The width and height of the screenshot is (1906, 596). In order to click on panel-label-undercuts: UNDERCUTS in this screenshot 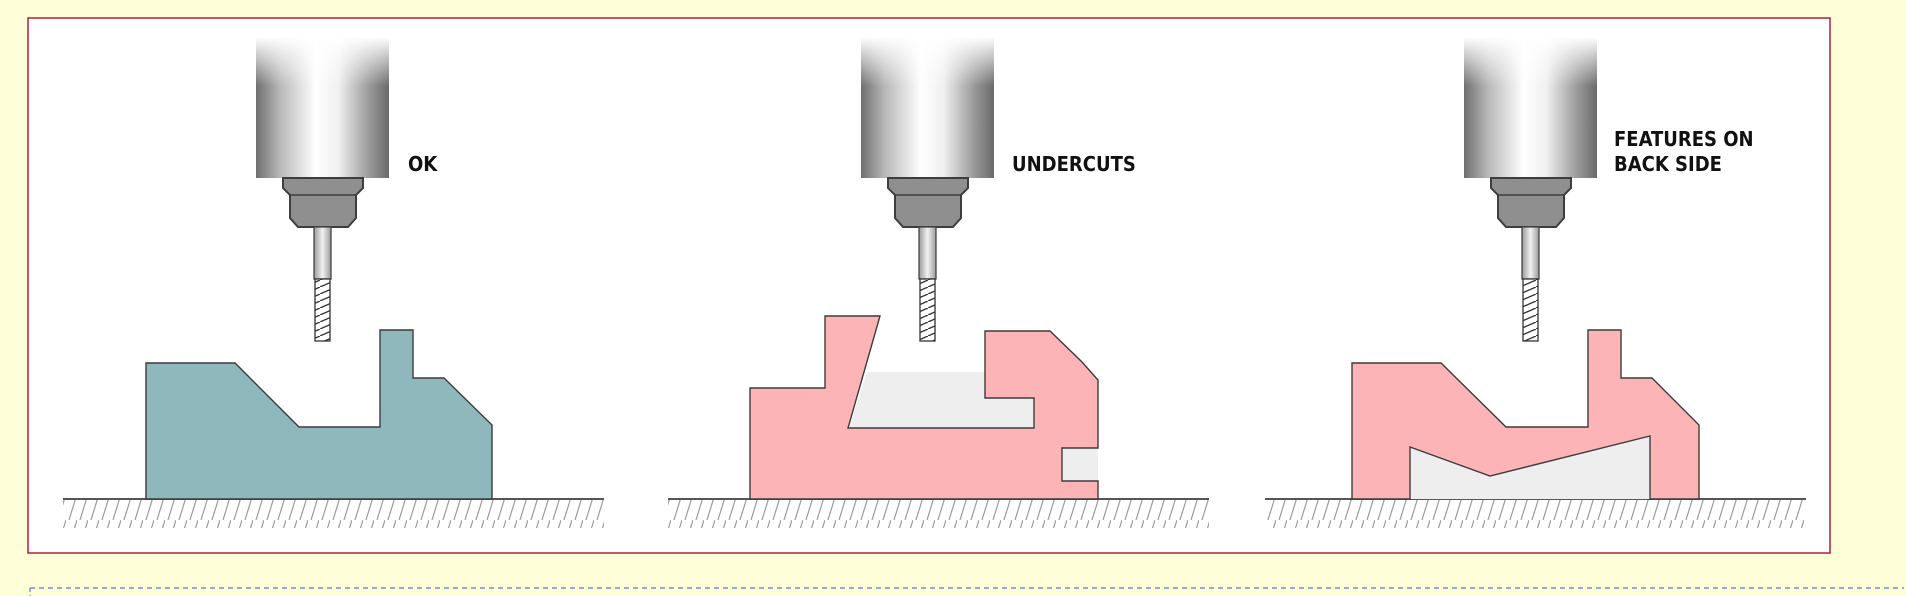, I will do `click(1074, 164)`.